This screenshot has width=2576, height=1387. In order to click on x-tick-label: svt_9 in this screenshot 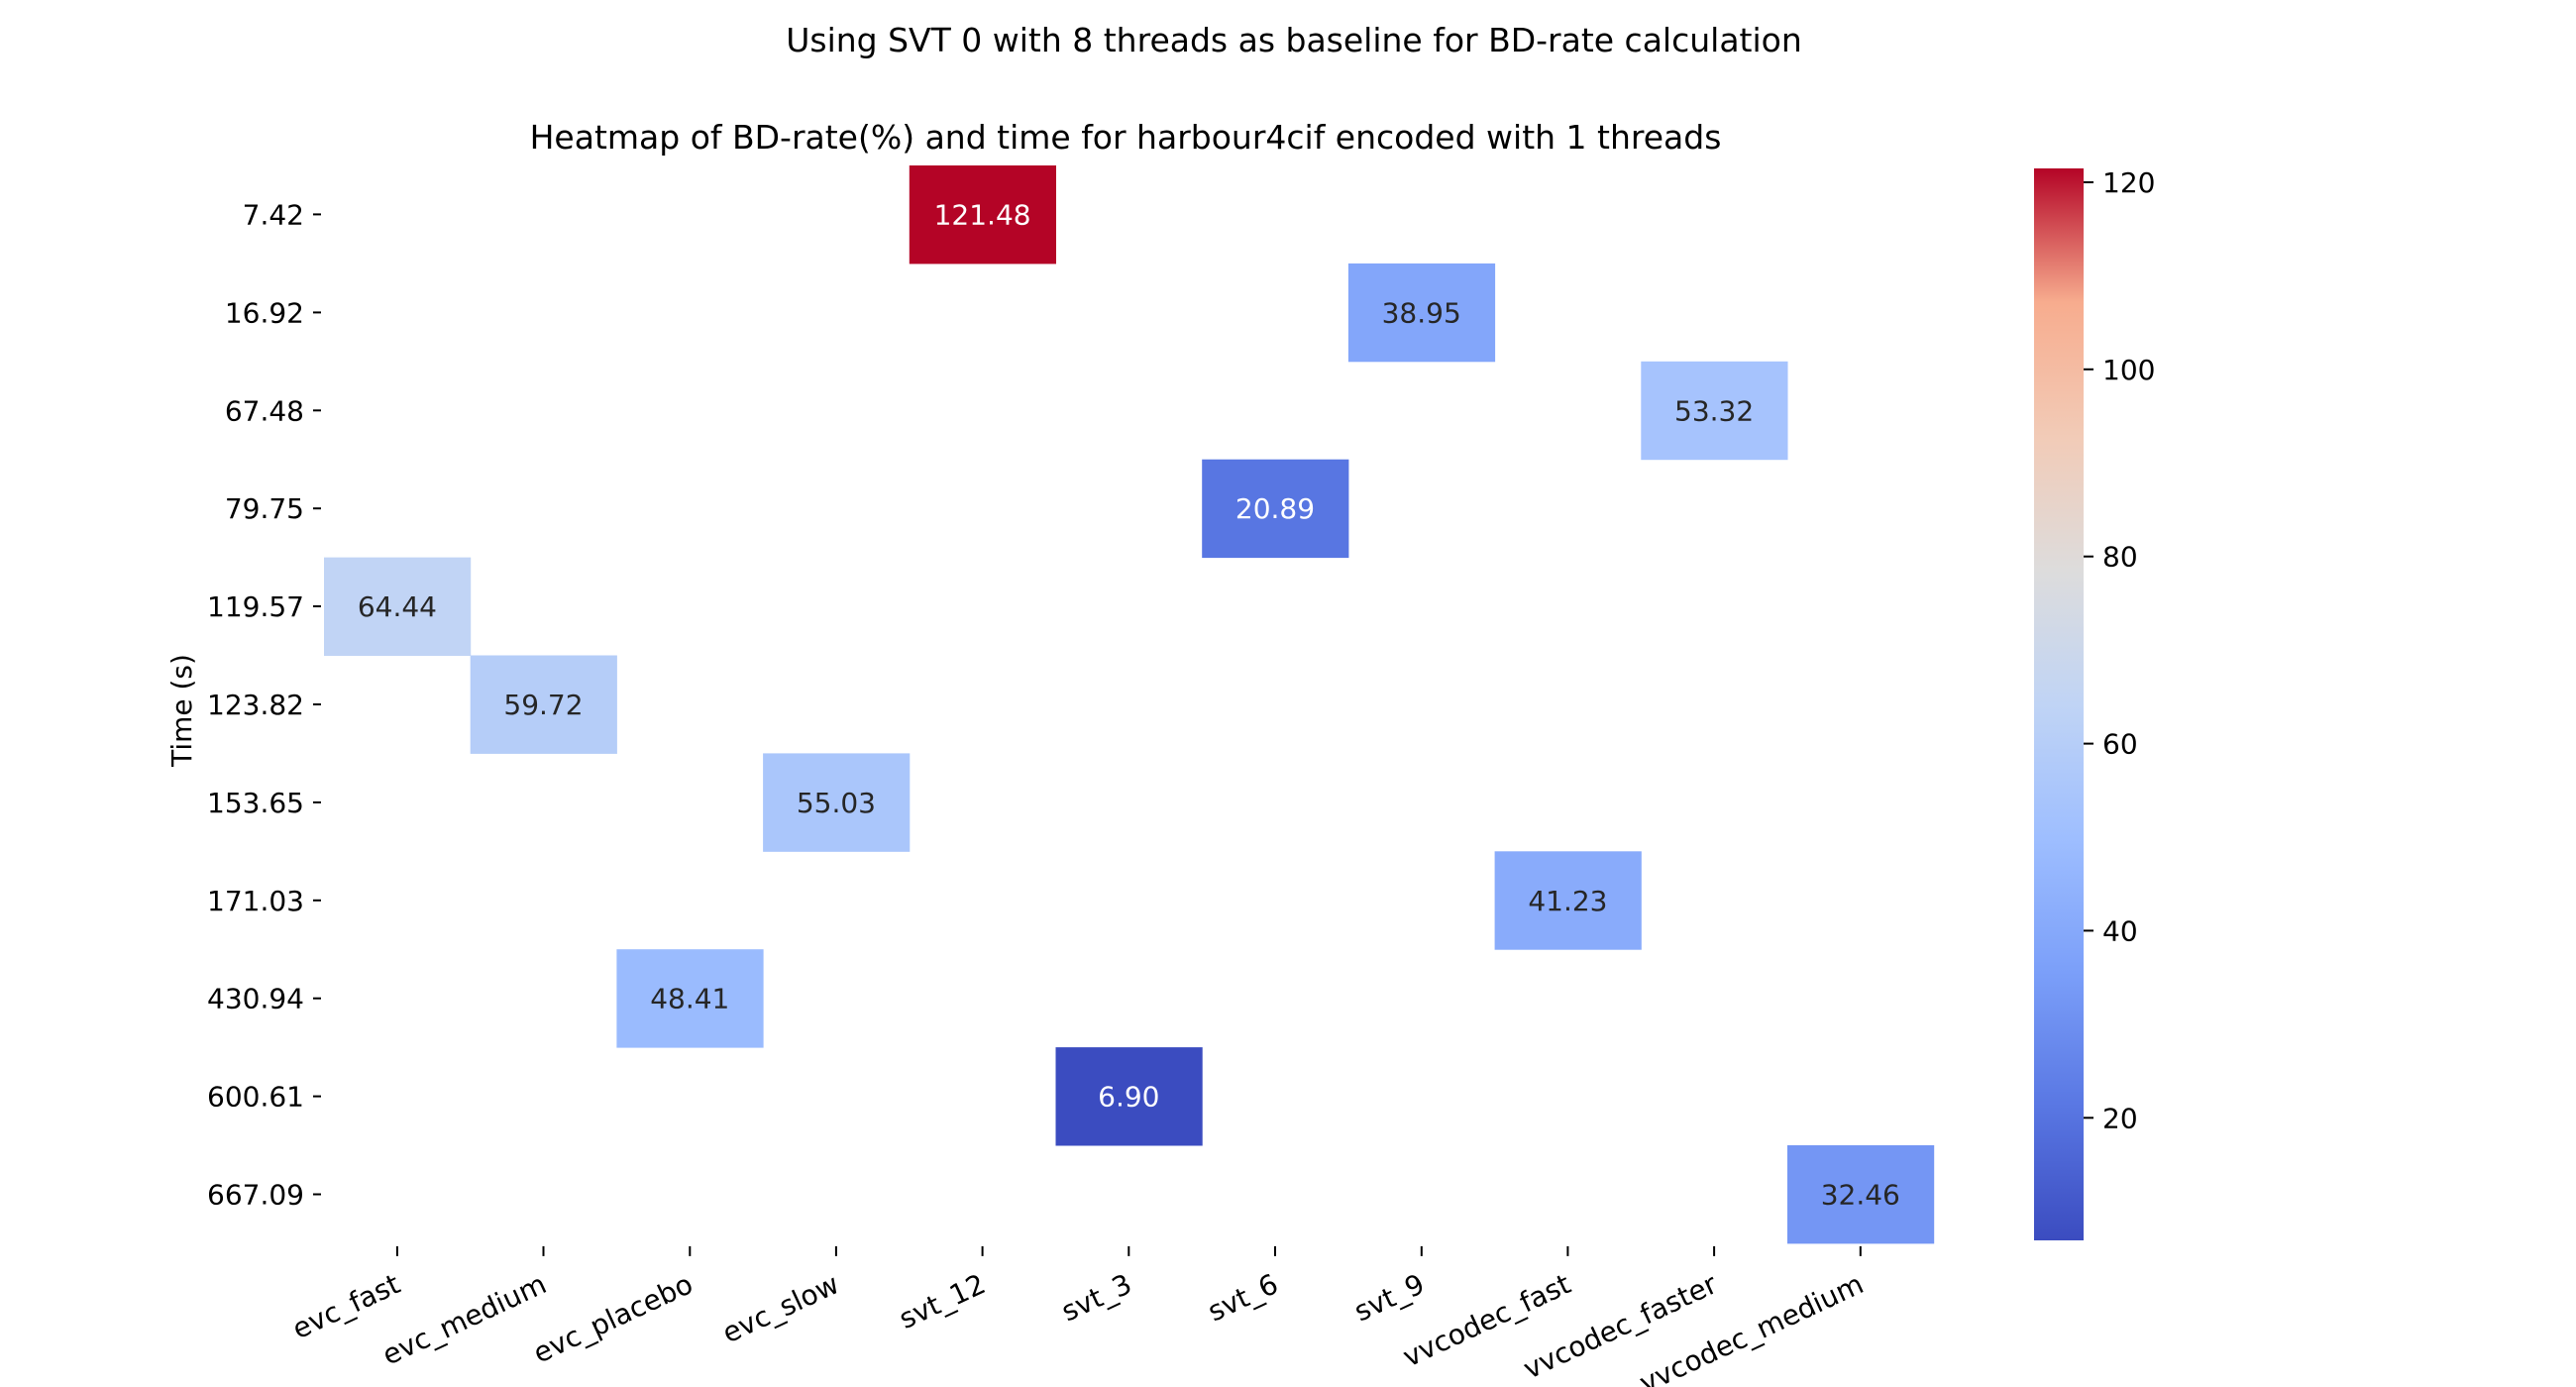, I will do `click(1390, 1297)`.